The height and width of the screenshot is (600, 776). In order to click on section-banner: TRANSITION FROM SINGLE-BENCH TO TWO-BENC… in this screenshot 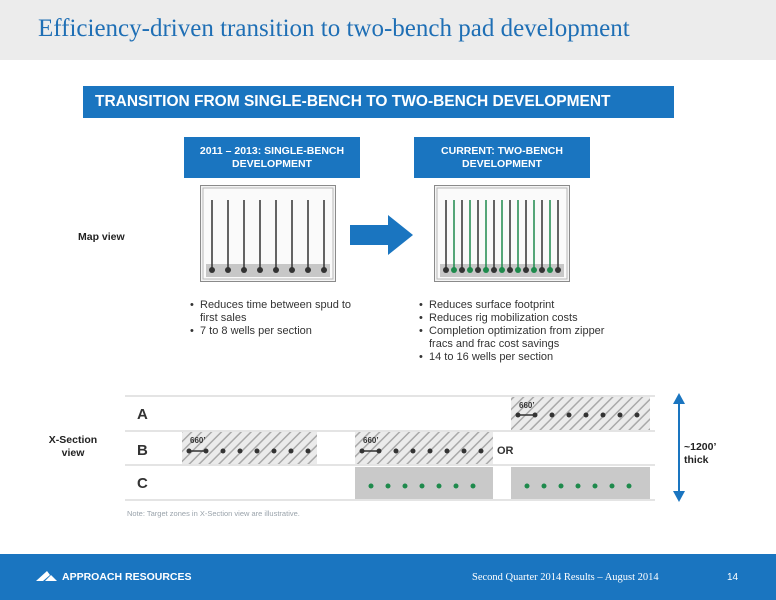, I will do `click(378, 102)`.